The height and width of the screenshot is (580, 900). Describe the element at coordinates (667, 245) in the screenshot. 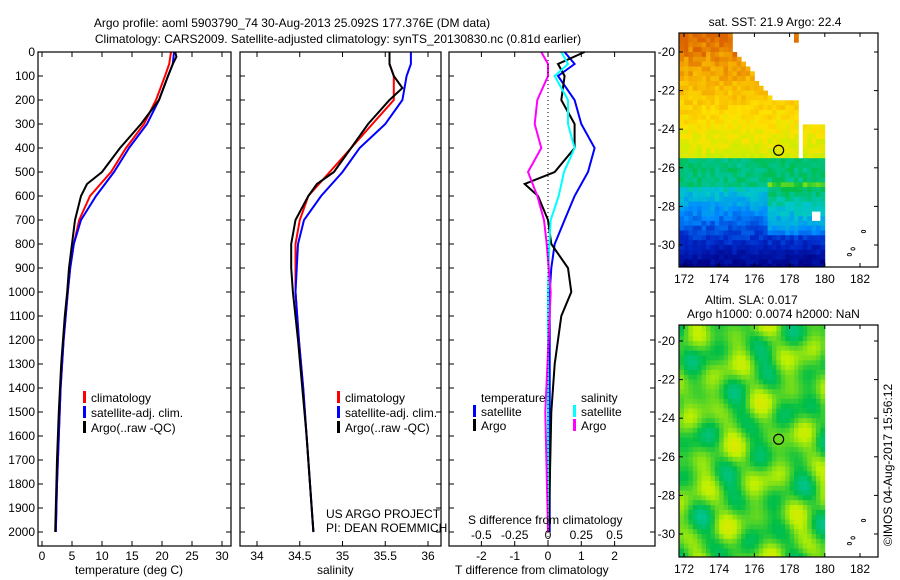

I see `lat-tick-label: -30` at that location.